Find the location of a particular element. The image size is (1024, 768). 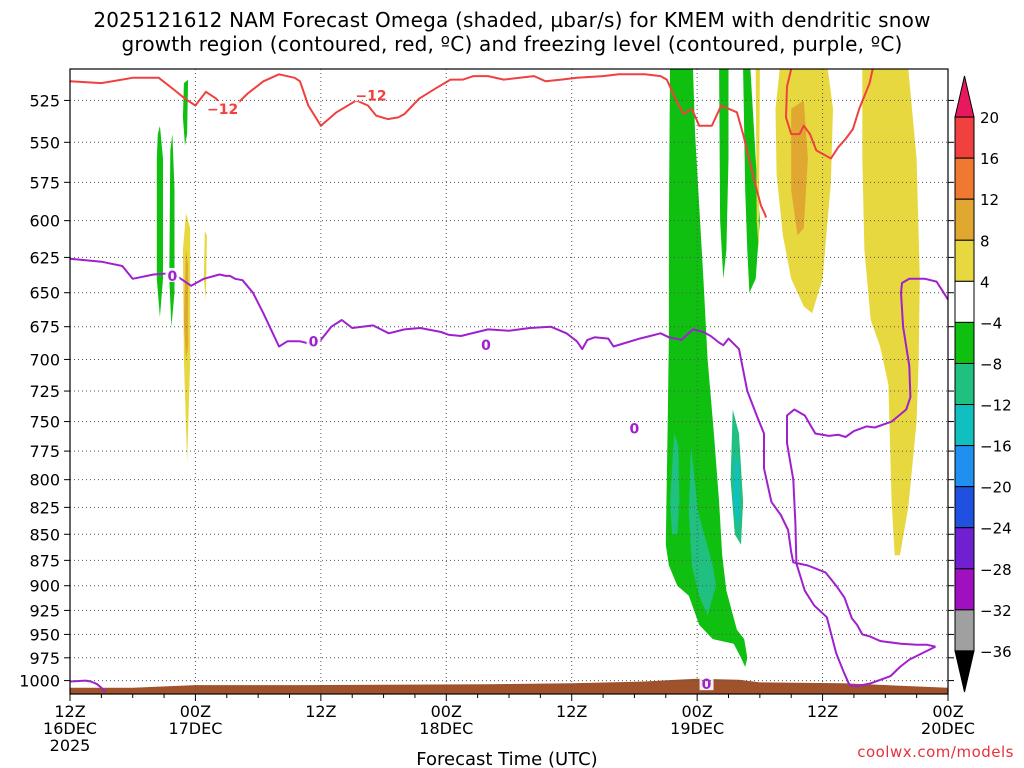

colorbar-label: −8 is located at coordinates (991, 364).